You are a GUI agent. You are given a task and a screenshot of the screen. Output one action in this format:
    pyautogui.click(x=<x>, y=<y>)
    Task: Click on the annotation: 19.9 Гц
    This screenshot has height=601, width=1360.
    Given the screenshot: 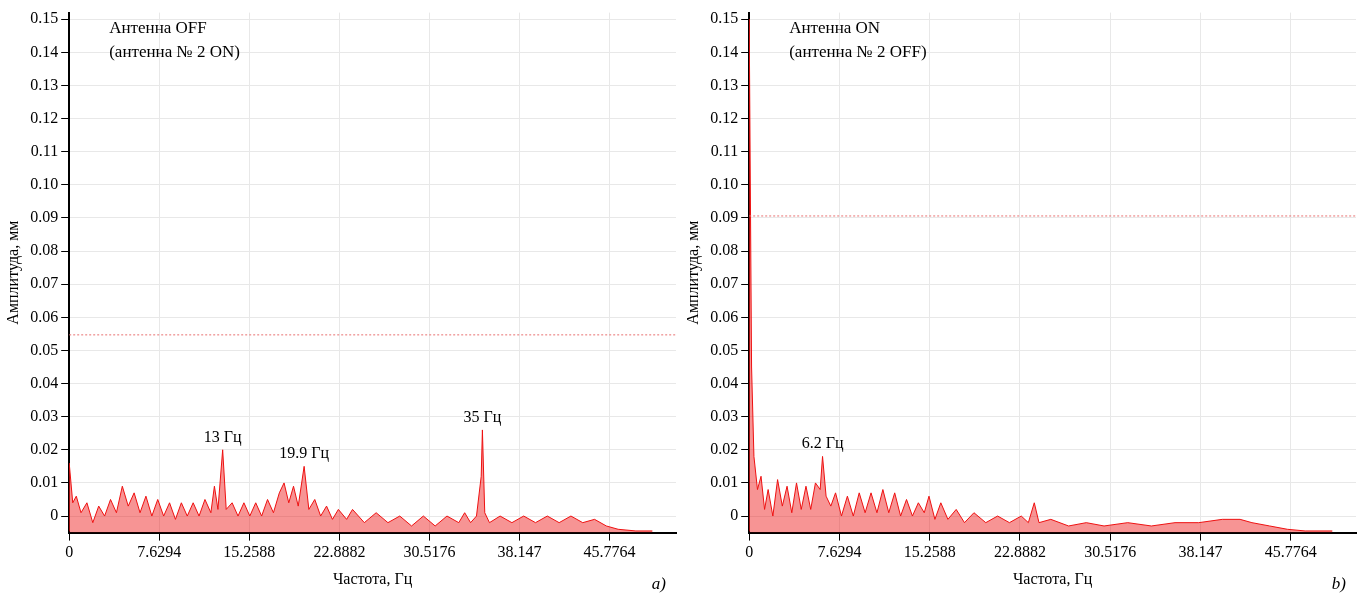 What is the action you would take?
    pyautogui.click(x=304, y=453)
    